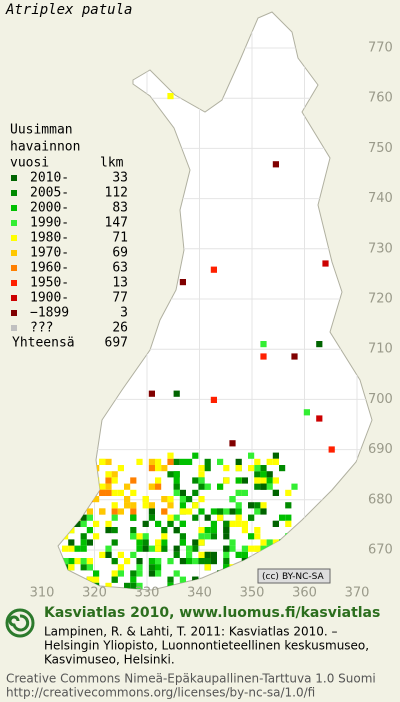  I want to click on legend-label: 1900-, so click(49, 298).